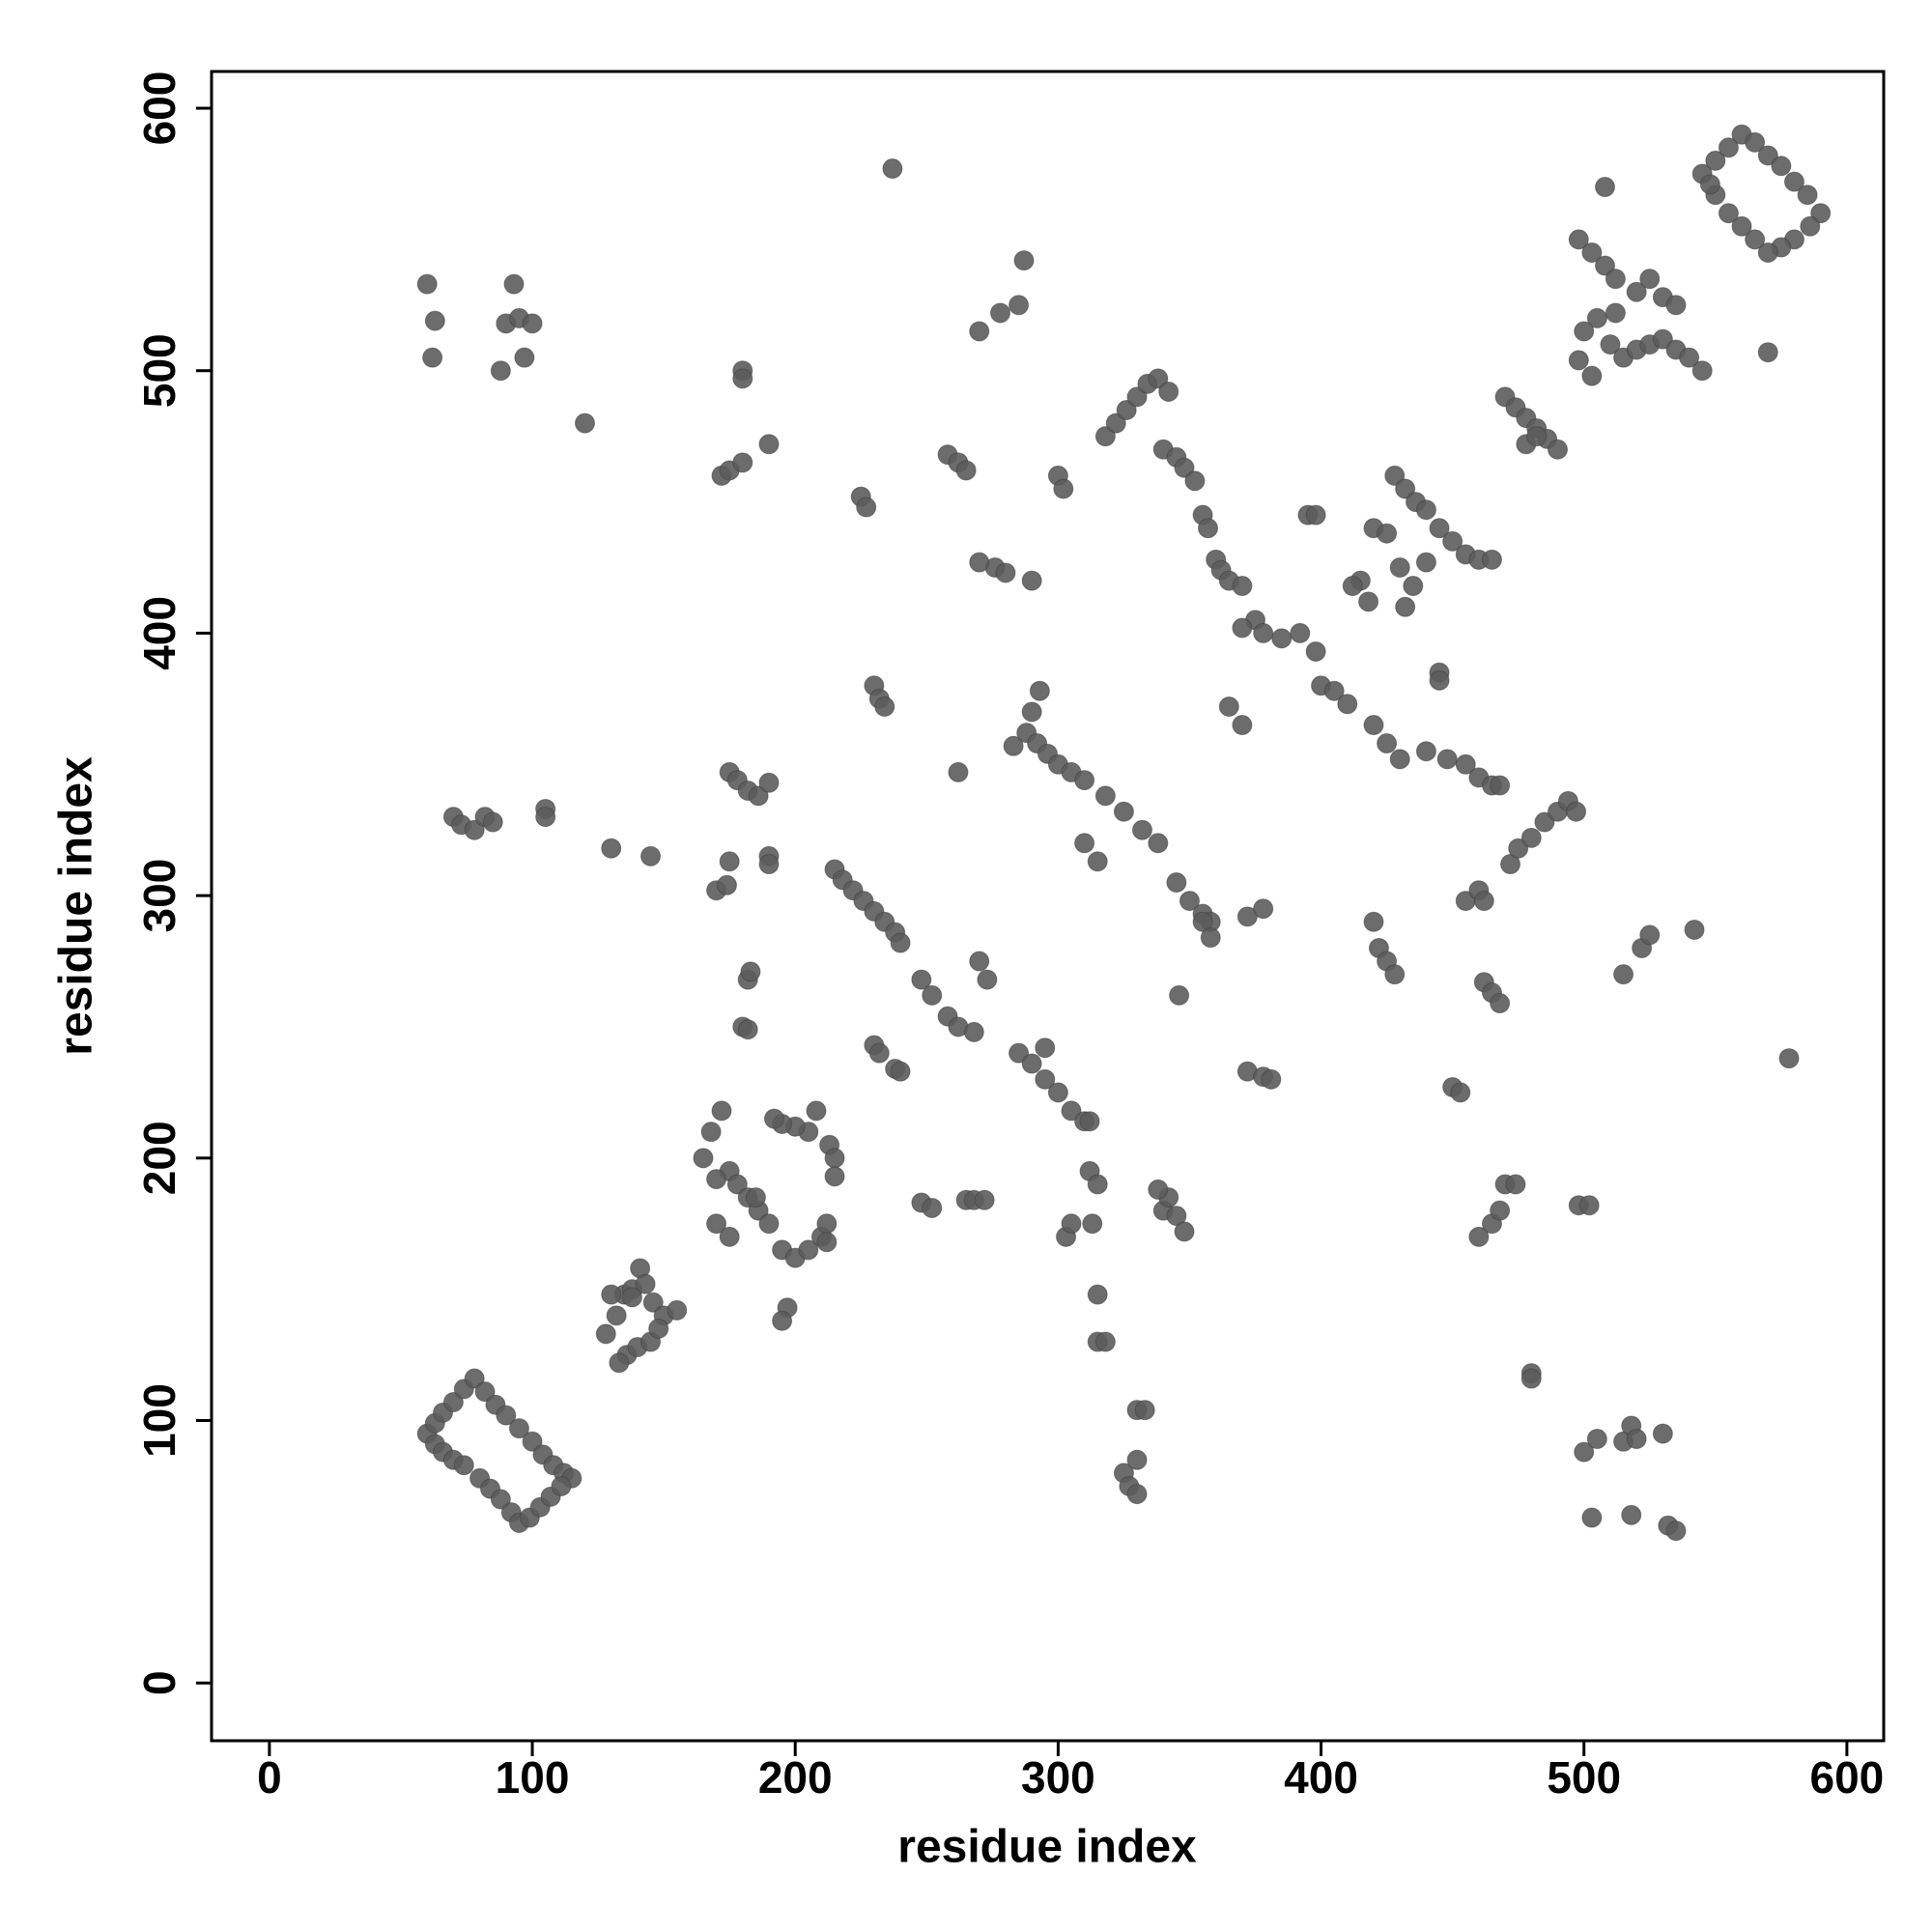  Describe the element at coordinates (1584, 1777) in the screenshot. I see `x-tick-label: 500` at that location.